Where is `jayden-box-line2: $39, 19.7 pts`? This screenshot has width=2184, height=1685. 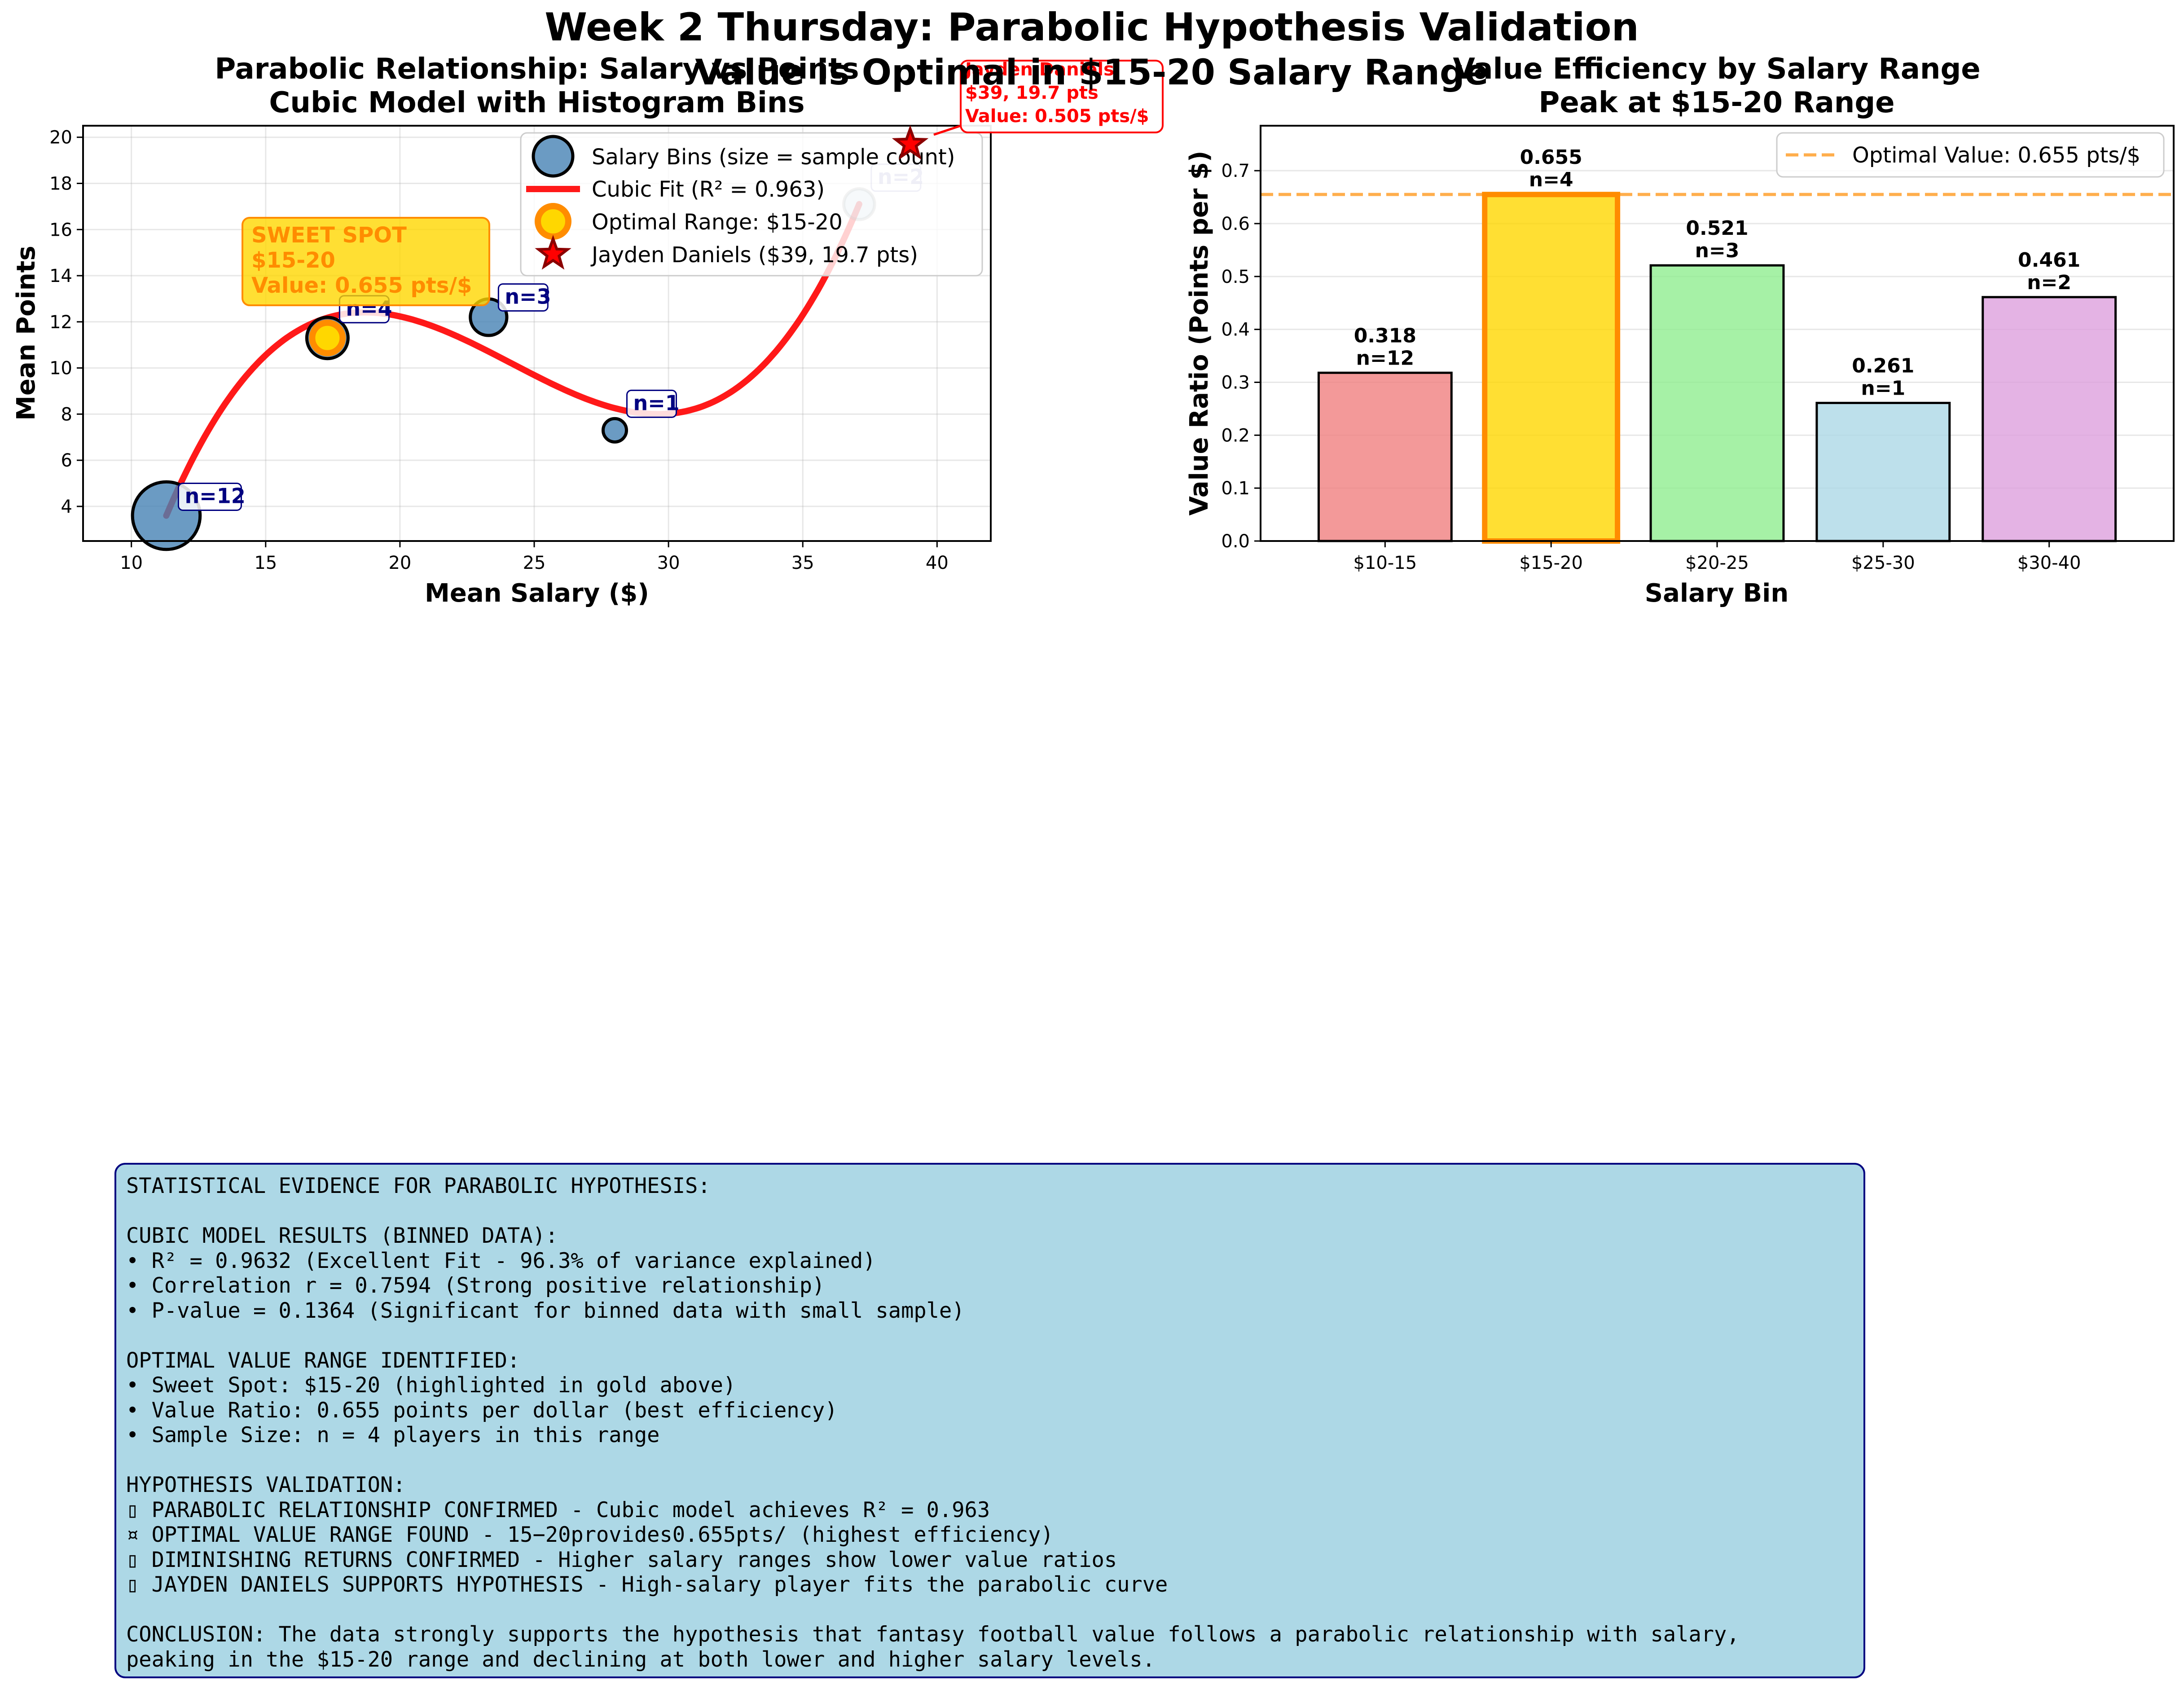 jayden-box-line2: $39, 19.7 pts is located at coordinates (1032, 93).